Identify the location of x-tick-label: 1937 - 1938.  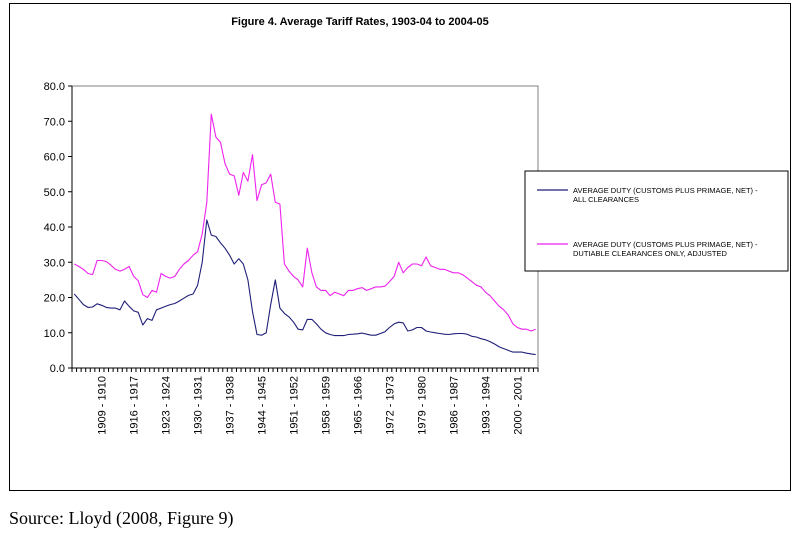
(231, 405).